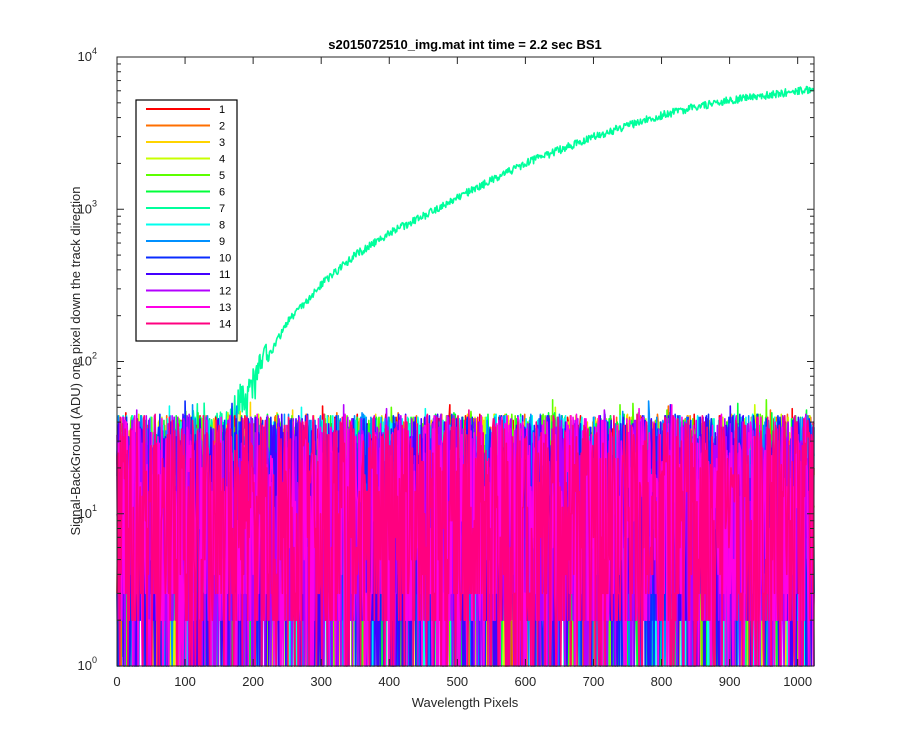  I want to click on x-tick-label: 600, so click(526, 681).